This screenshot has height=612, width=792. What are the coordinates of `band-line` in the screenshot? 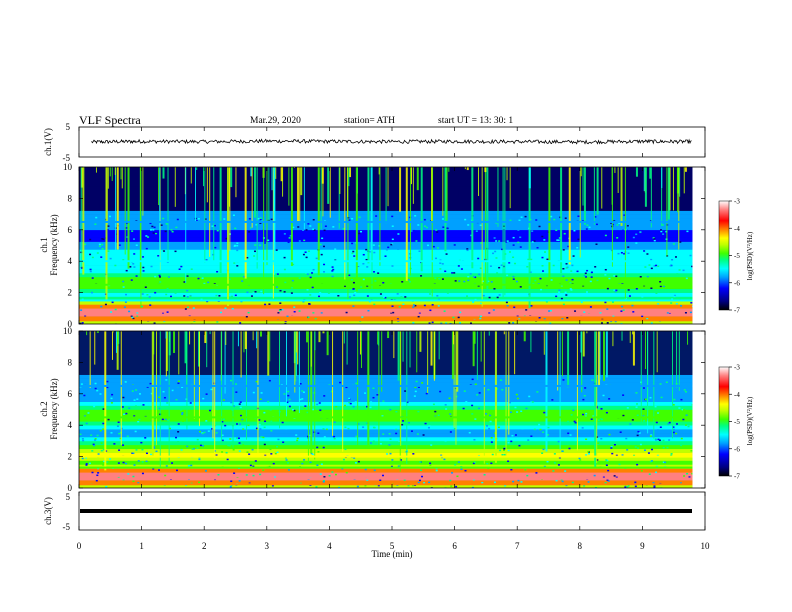 It's located at (386, 467).